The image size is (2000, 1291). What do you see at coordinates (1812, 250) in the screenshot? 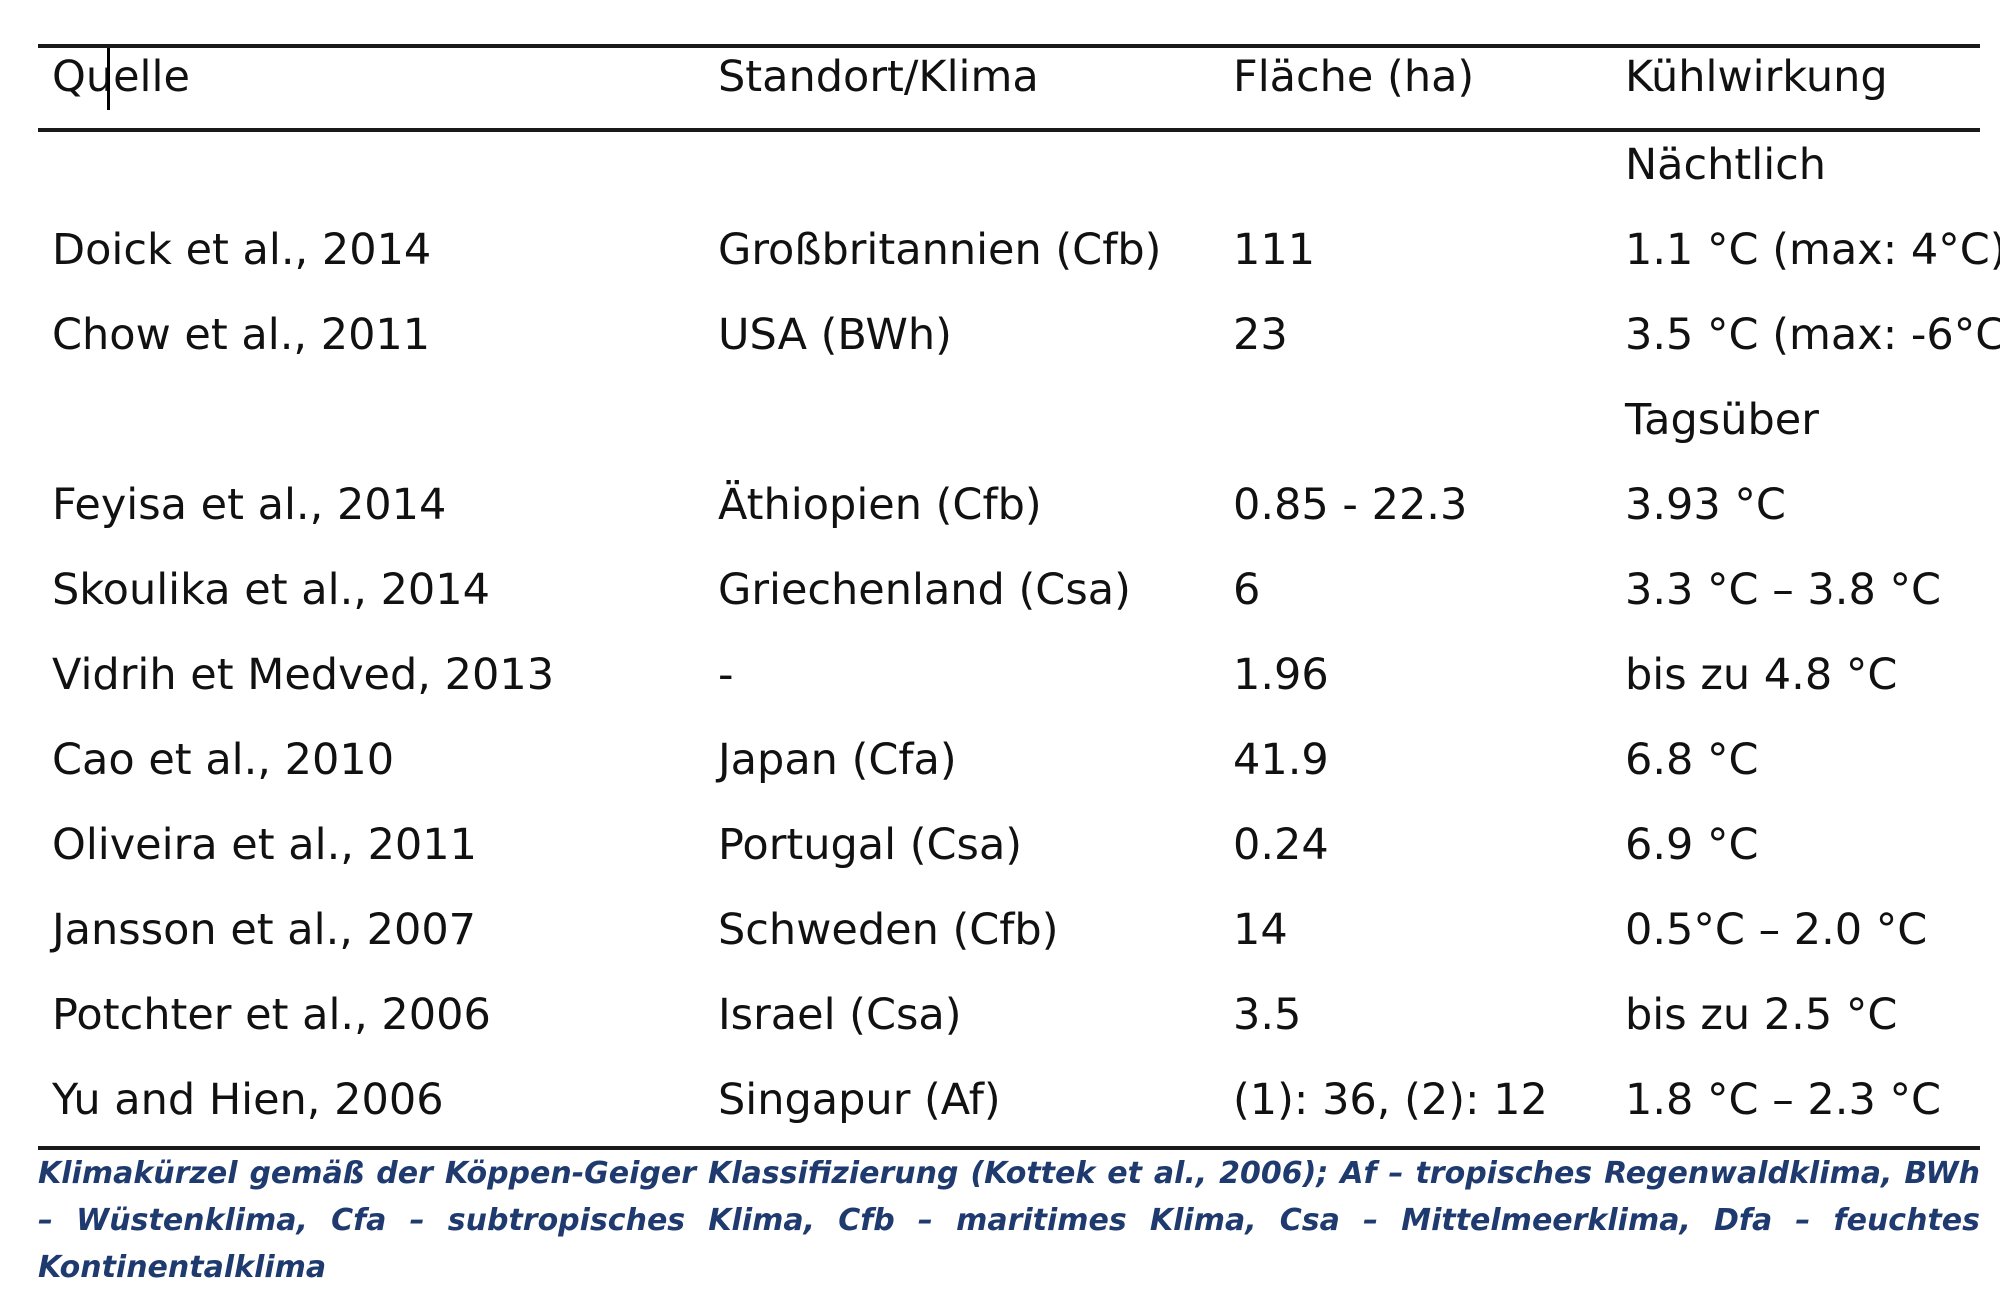
I see `cell-kuehlwirkung: 1.1 °C (max: 4°C)` at bounding box center [1812, 250].